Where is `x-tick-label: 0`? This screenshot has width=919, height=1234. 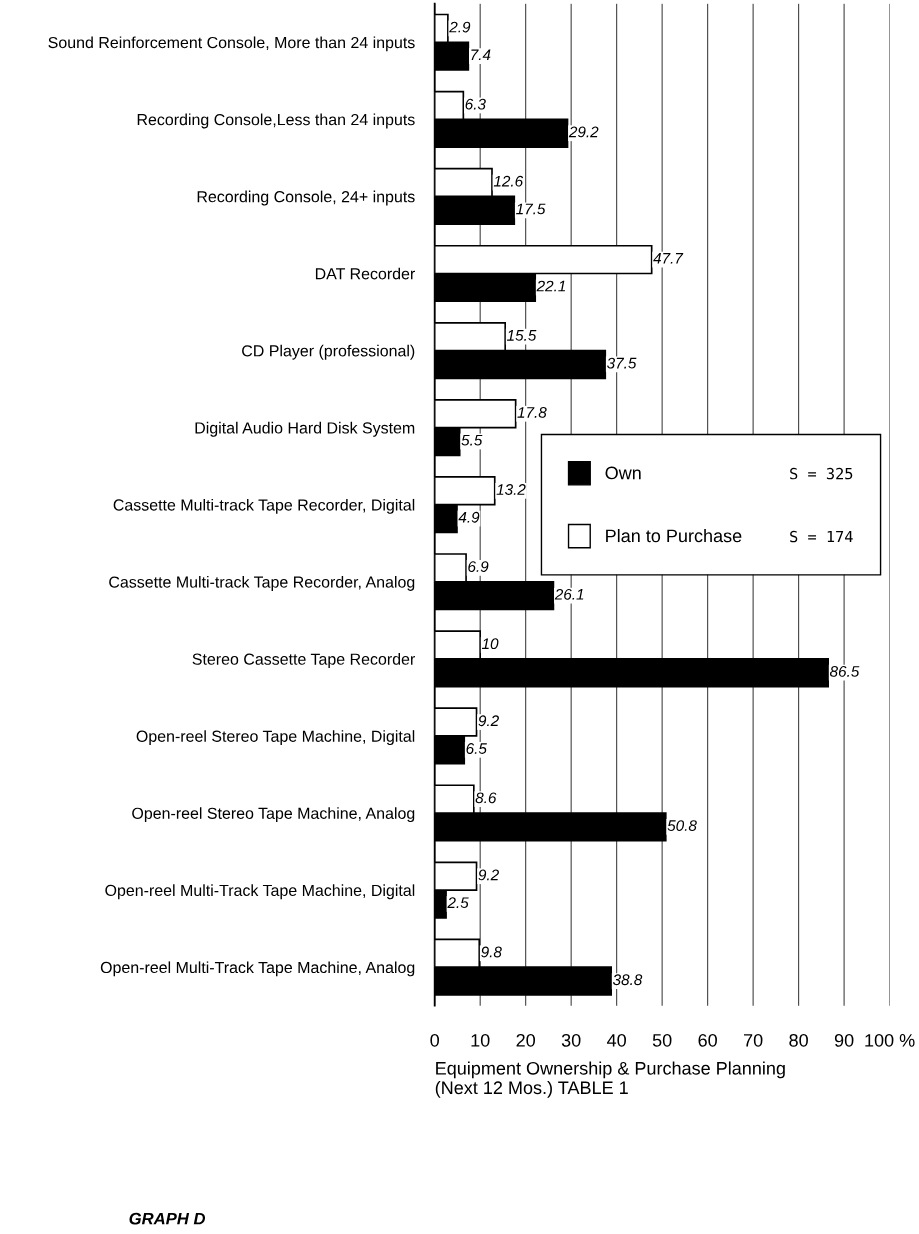
x-tick-label: 0 is located at coordinates (434, 1040).